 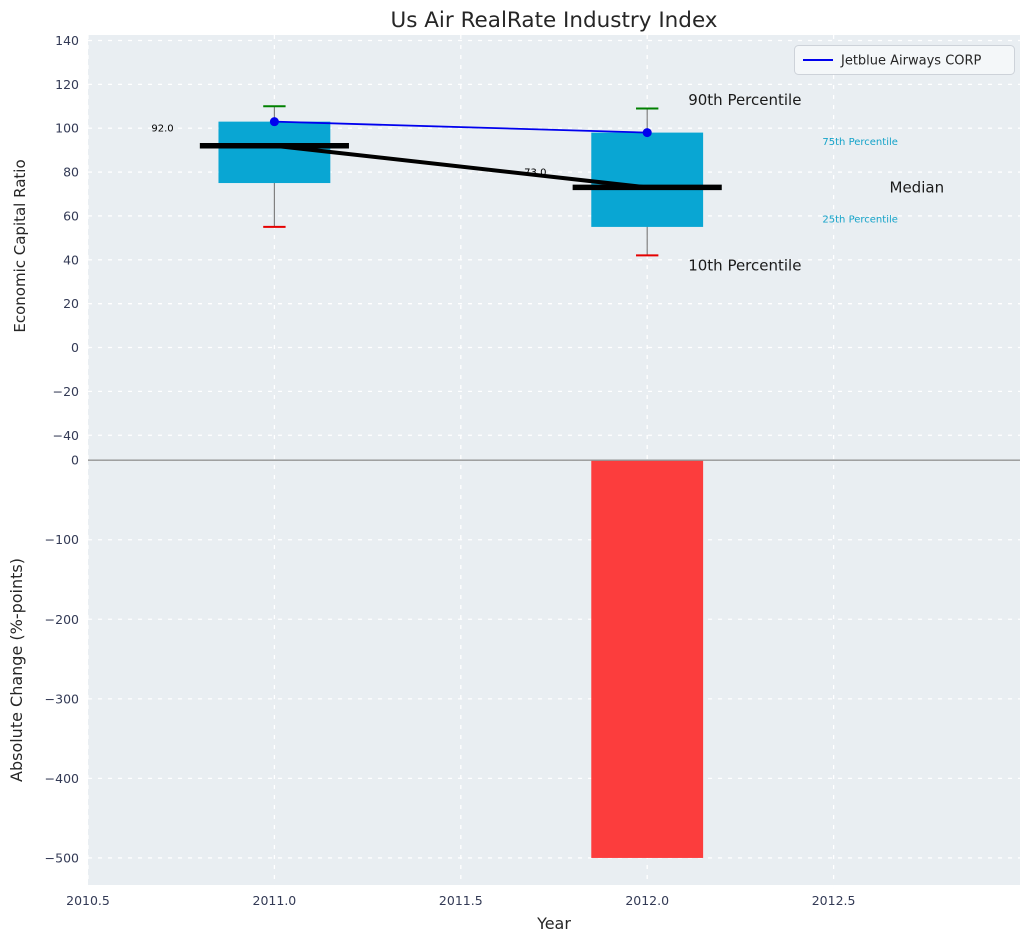 What do you see at coordinates (535, 173) in the screenshot?
I see `annotation-73-0: 73.0` at bounding box center [535, 173].